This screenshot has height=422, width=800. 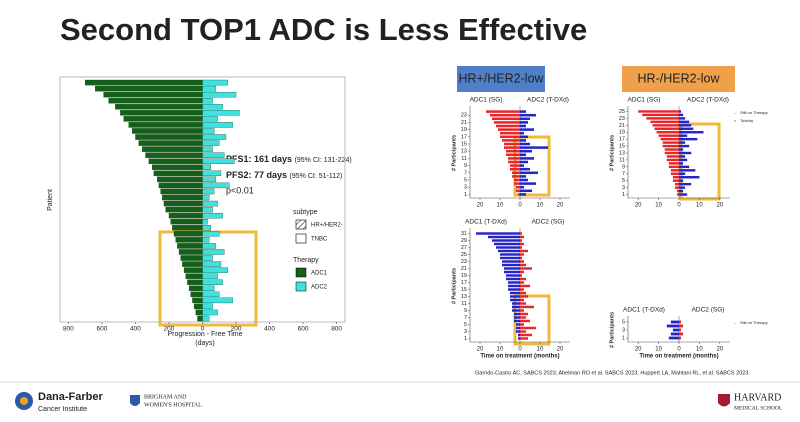 What do you see at coordinates (319, 240) in the screenshot?
I see `legend-label: TNBC` at bounding box center [319, 240].